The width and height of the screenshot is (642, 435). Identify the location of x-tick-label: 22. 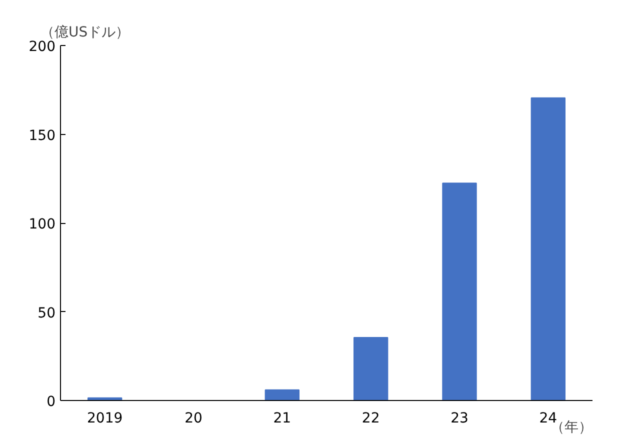
(371, 418).